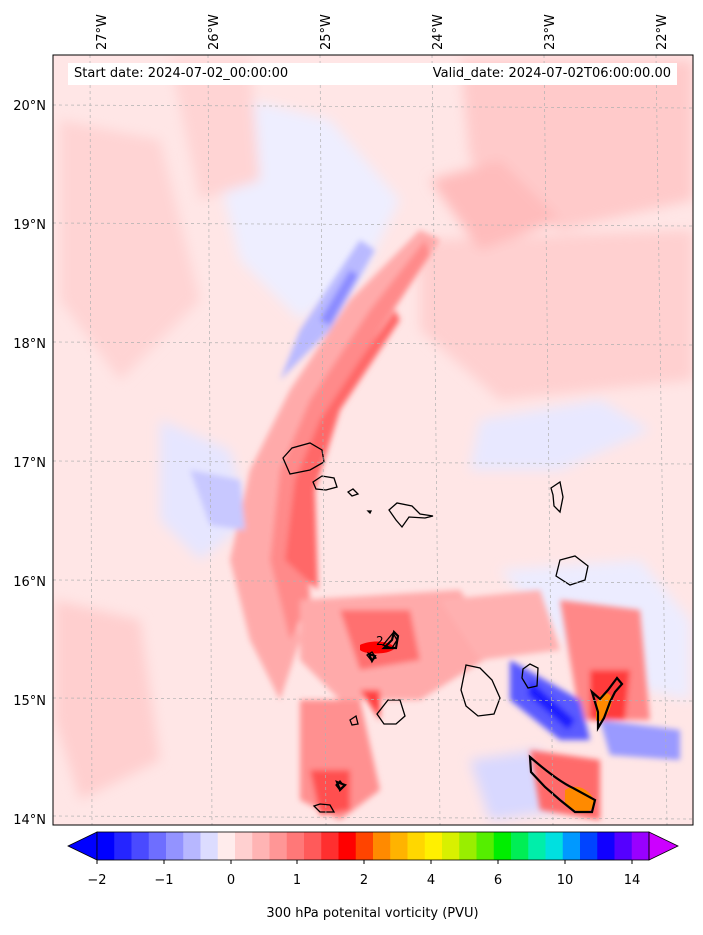 The width and height of the screenshot is (703, 935). What do you see at coordinates (498, 880) in the screenshot?
I see `colorbar-tick: 6` at bounding box center [498, 880].